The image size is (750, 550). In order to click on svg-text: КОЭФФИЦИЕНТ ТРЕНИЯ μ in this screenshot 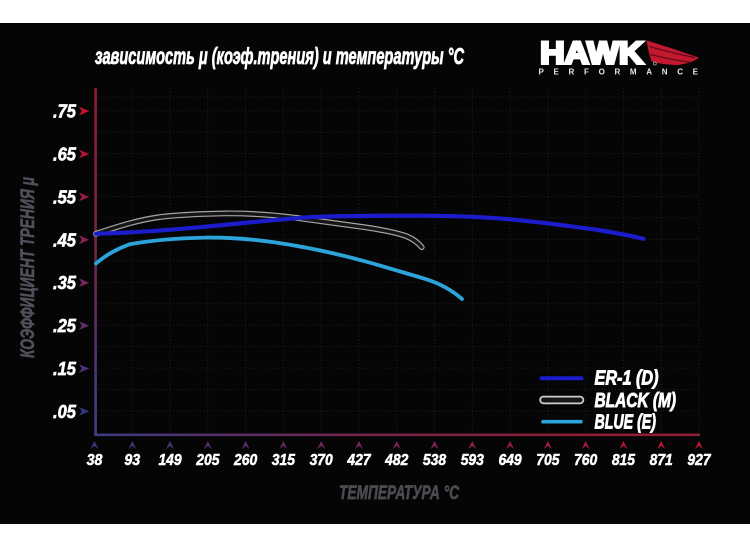, I will do `click(28, 267)`.